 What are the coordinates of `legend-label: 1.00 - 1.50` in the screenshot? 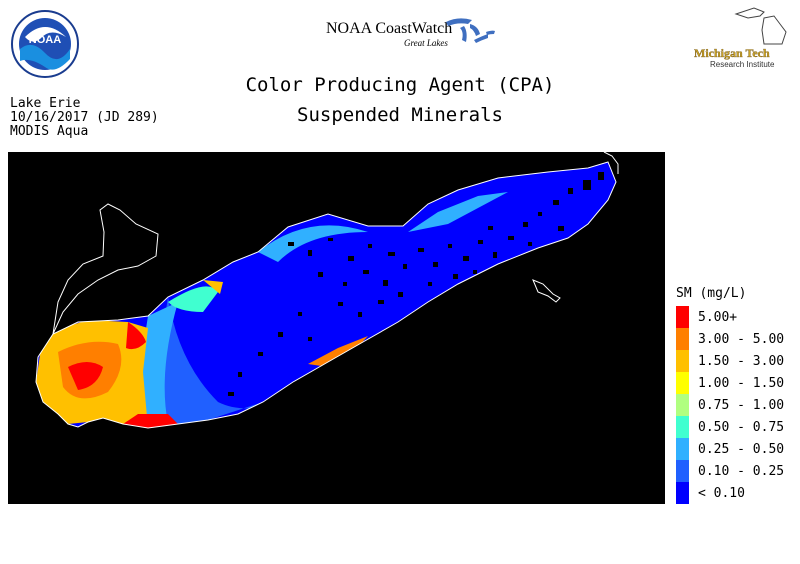 It's located at (741, 383).